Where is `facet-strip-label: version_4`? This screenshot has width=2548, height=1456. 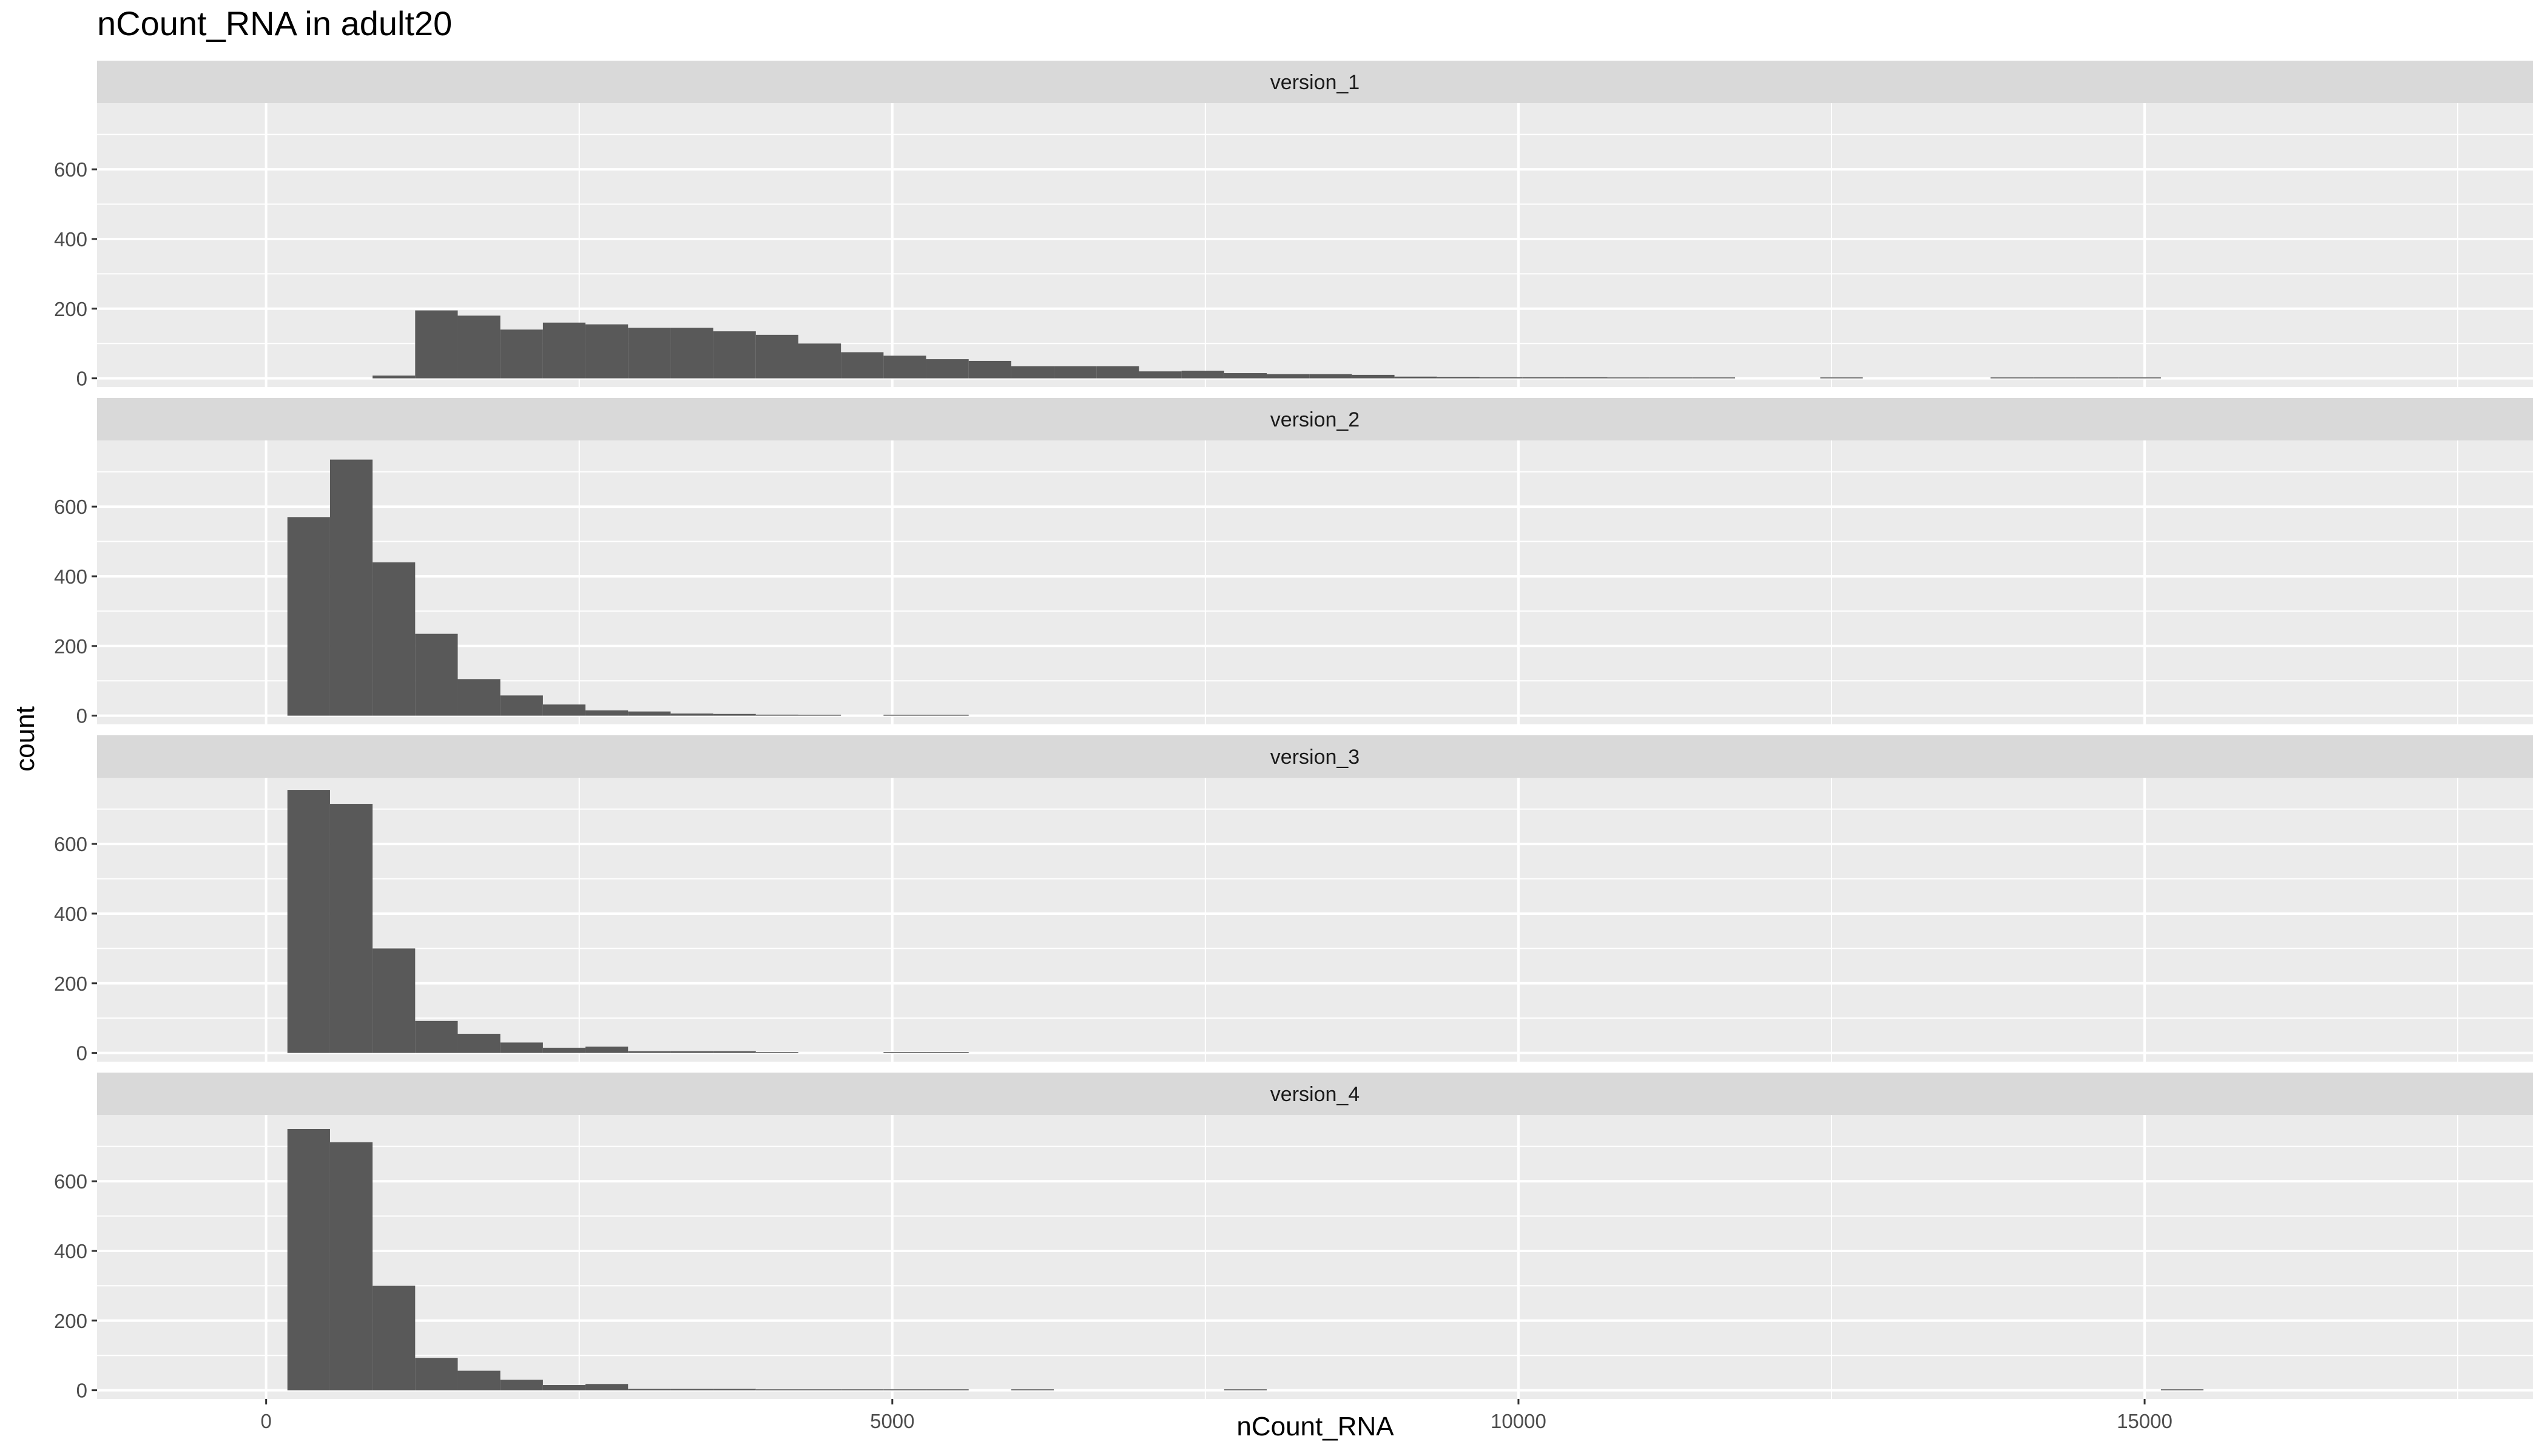
facet-strip-label: version_4 is located at coordinates (1315, 1094).